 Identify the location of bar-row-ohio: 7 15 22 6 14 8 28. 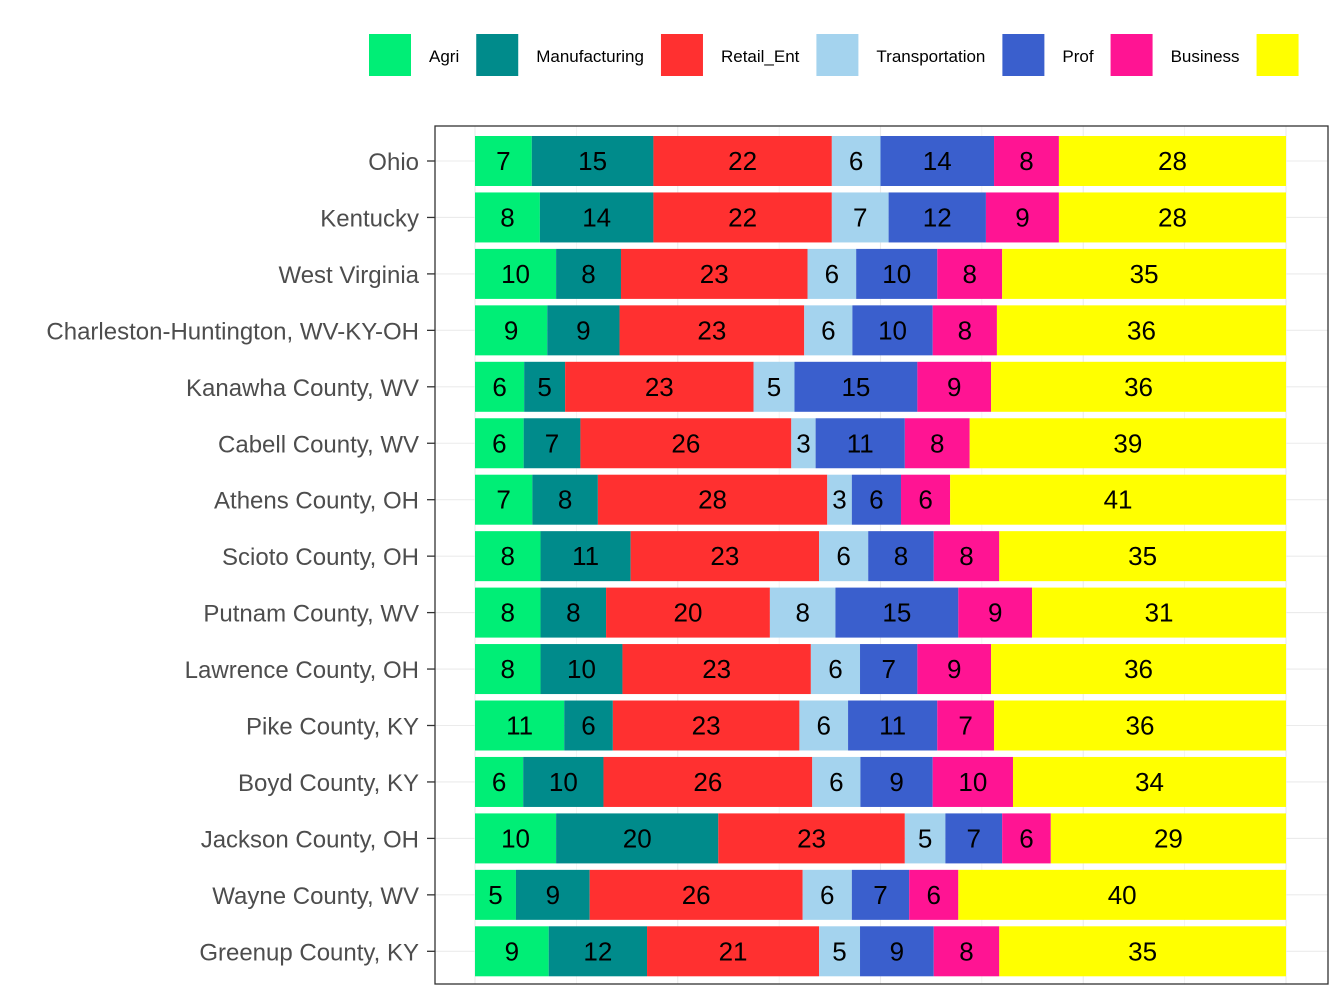
(880, 161).